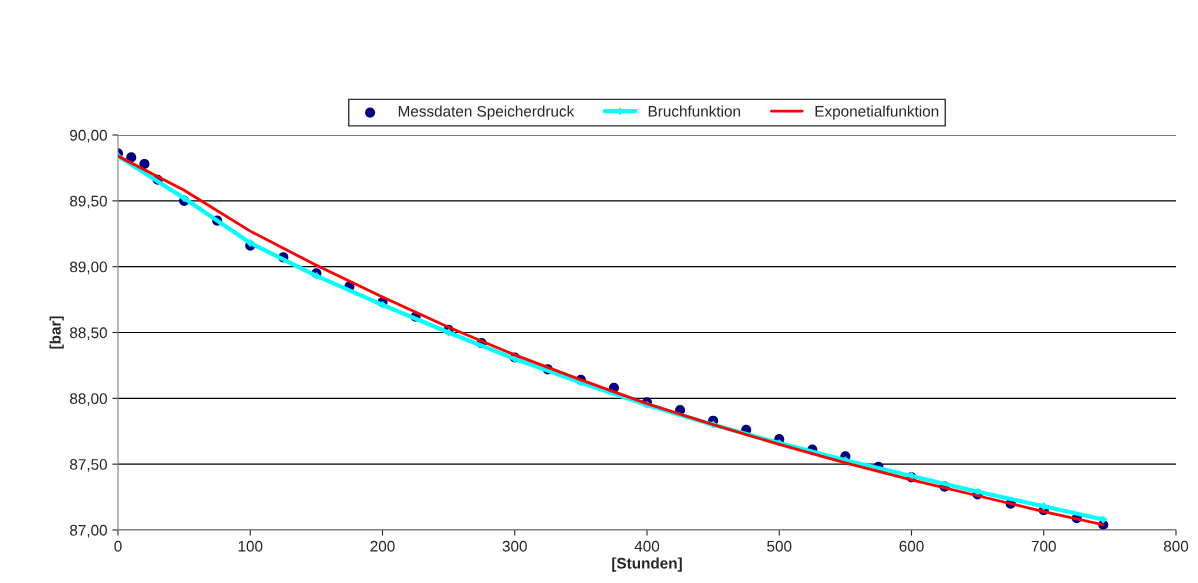 This screenshot has height=583, width=1198. Describe the element at coordinates (382, 546) in the screenshot. I see `x-tick-label: 200` at that location.